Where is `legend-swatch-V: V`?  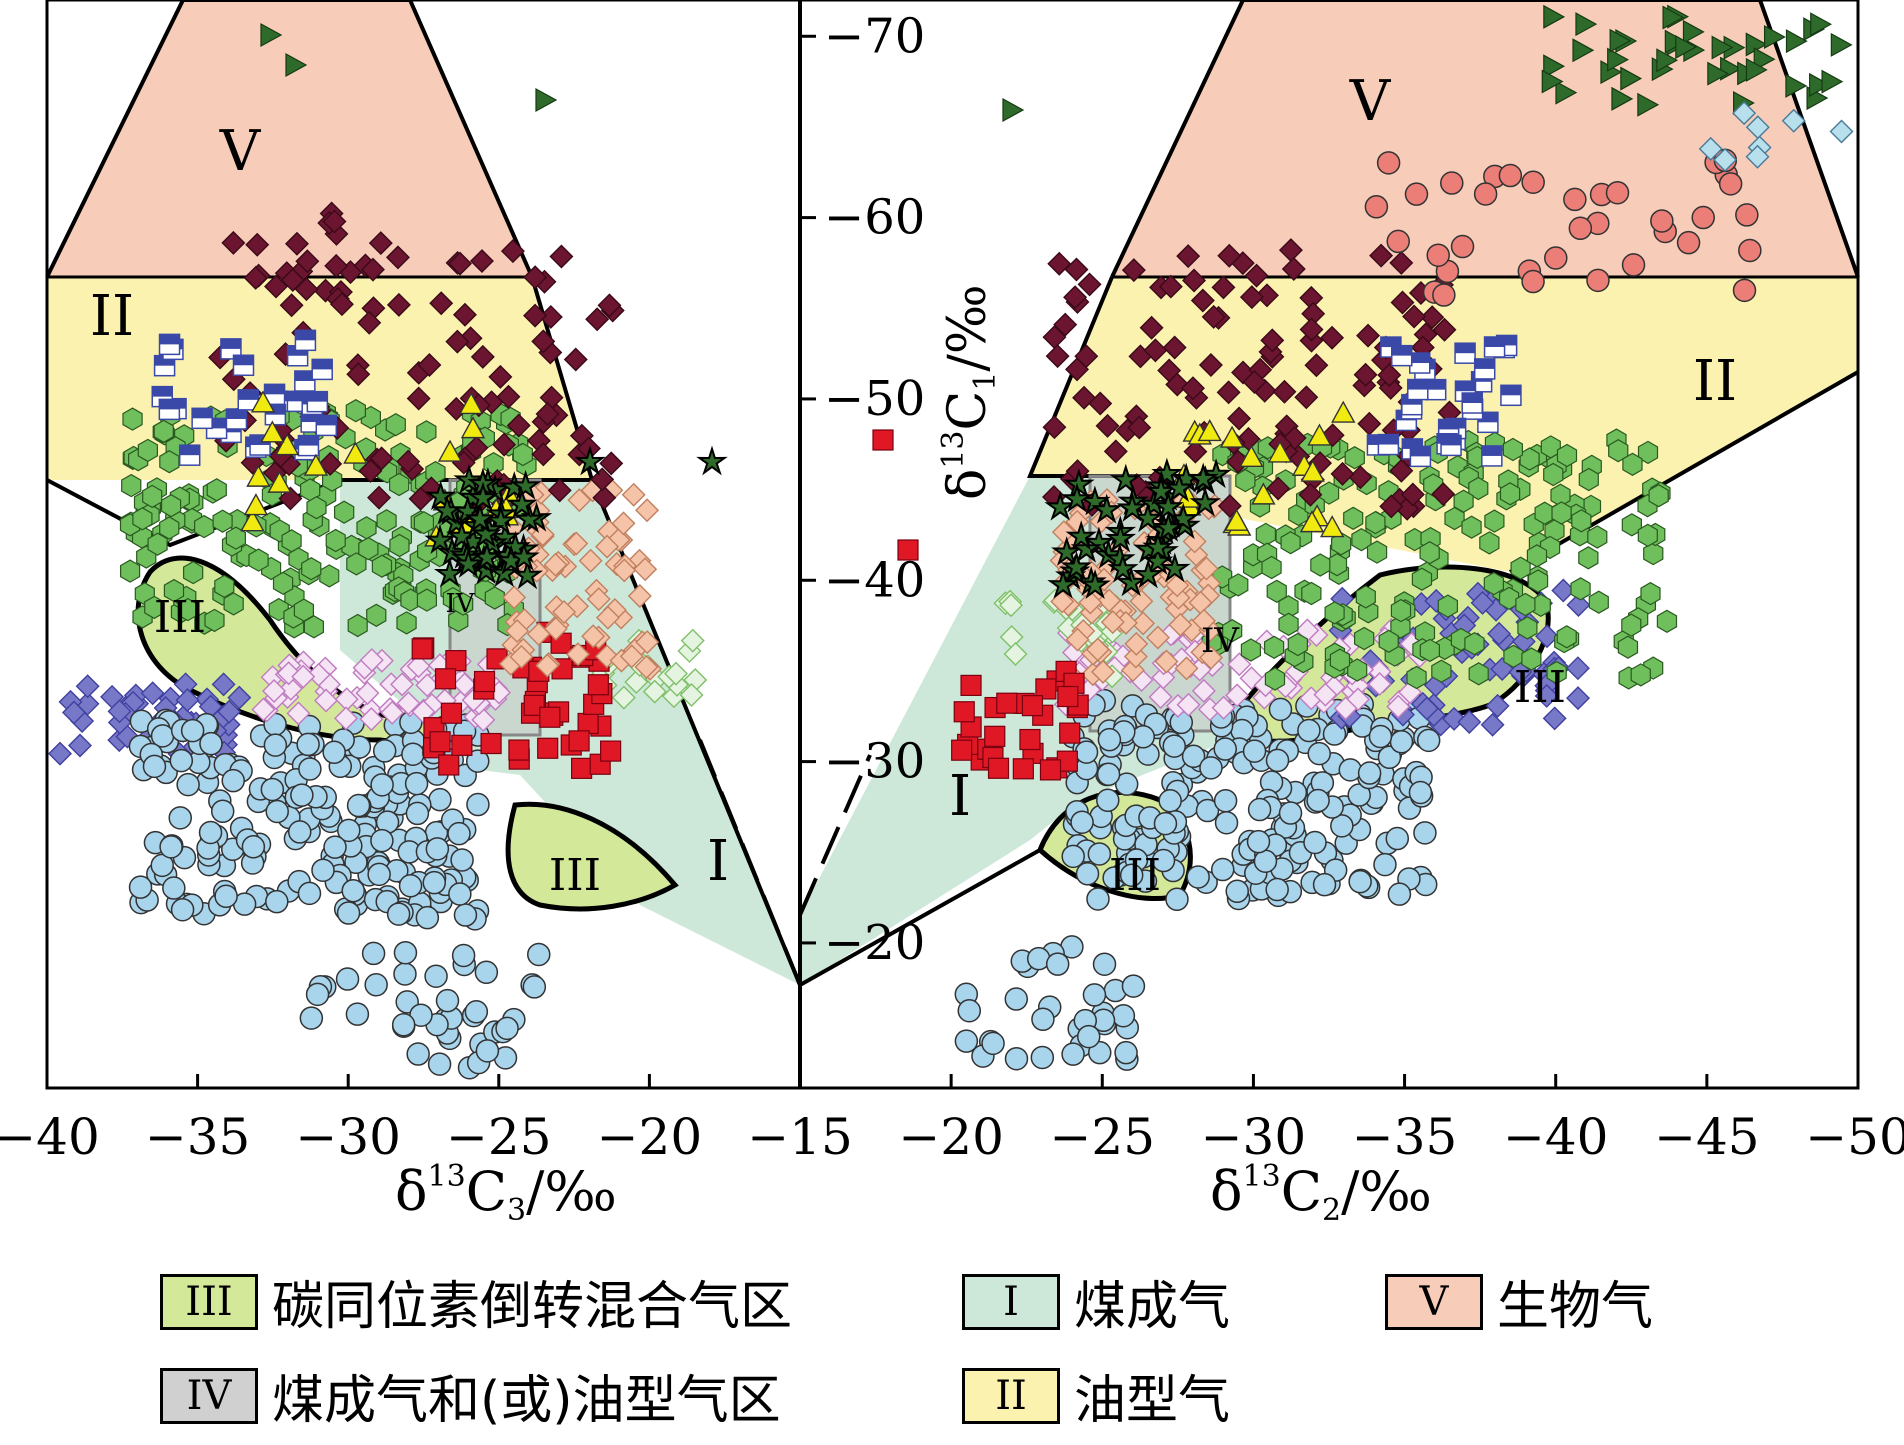 legend-swatch-V: V is located at coordinates (1434, 1301).